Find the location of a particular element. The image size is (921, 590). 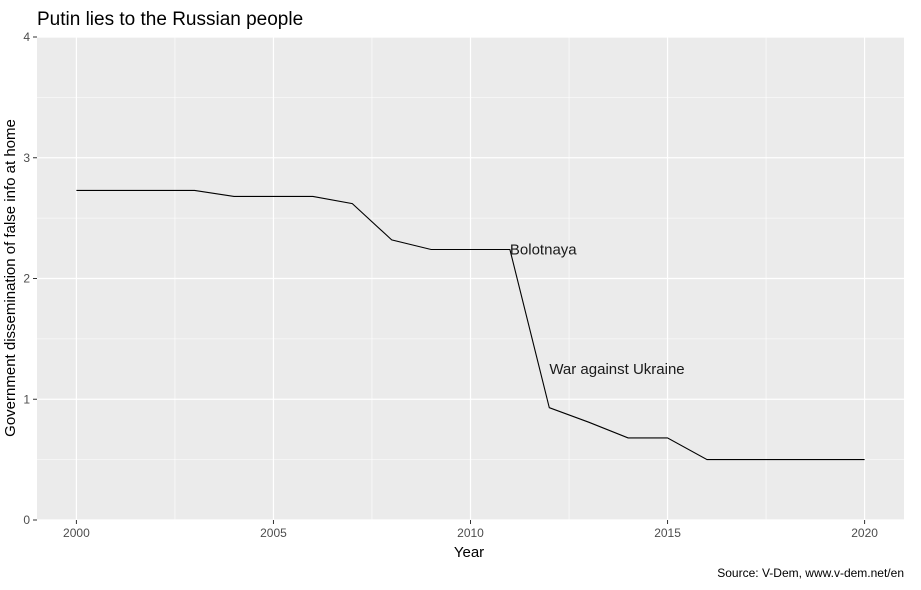

x-tick-label: 2010 is located at coordinates (470, 533).